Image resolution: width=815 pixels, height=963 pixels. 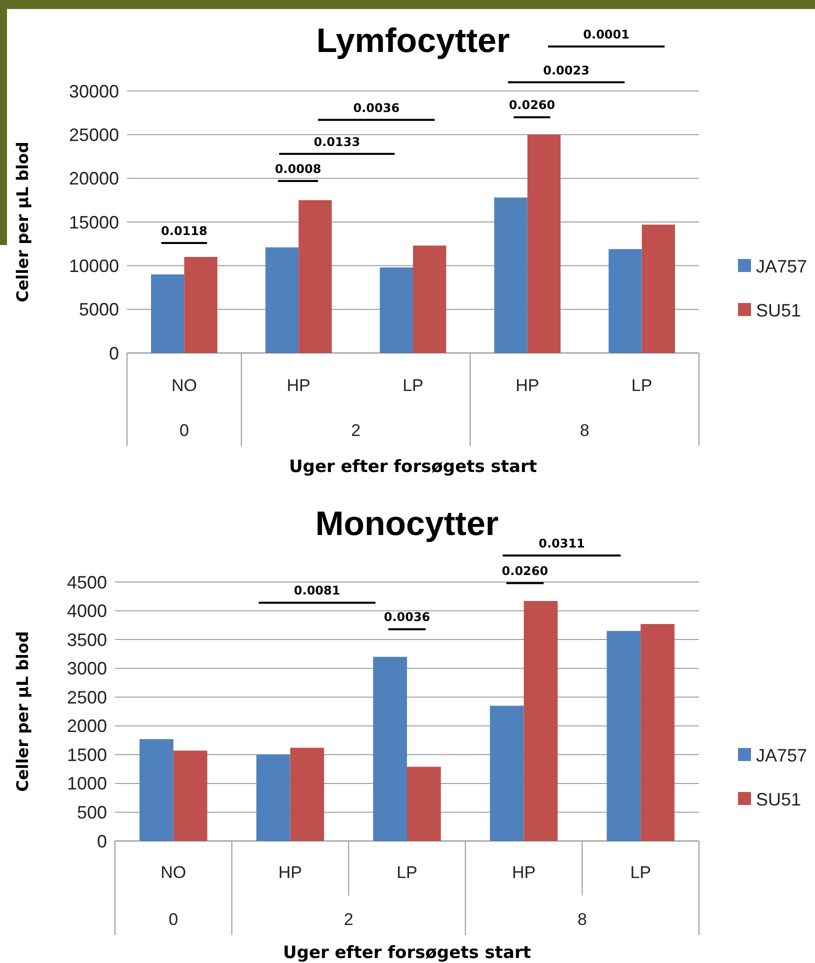 What do you see at coordinates (86, 784) in the screenshot?
I see `y-tick-label: 1000` at bounding box center [86, 784].